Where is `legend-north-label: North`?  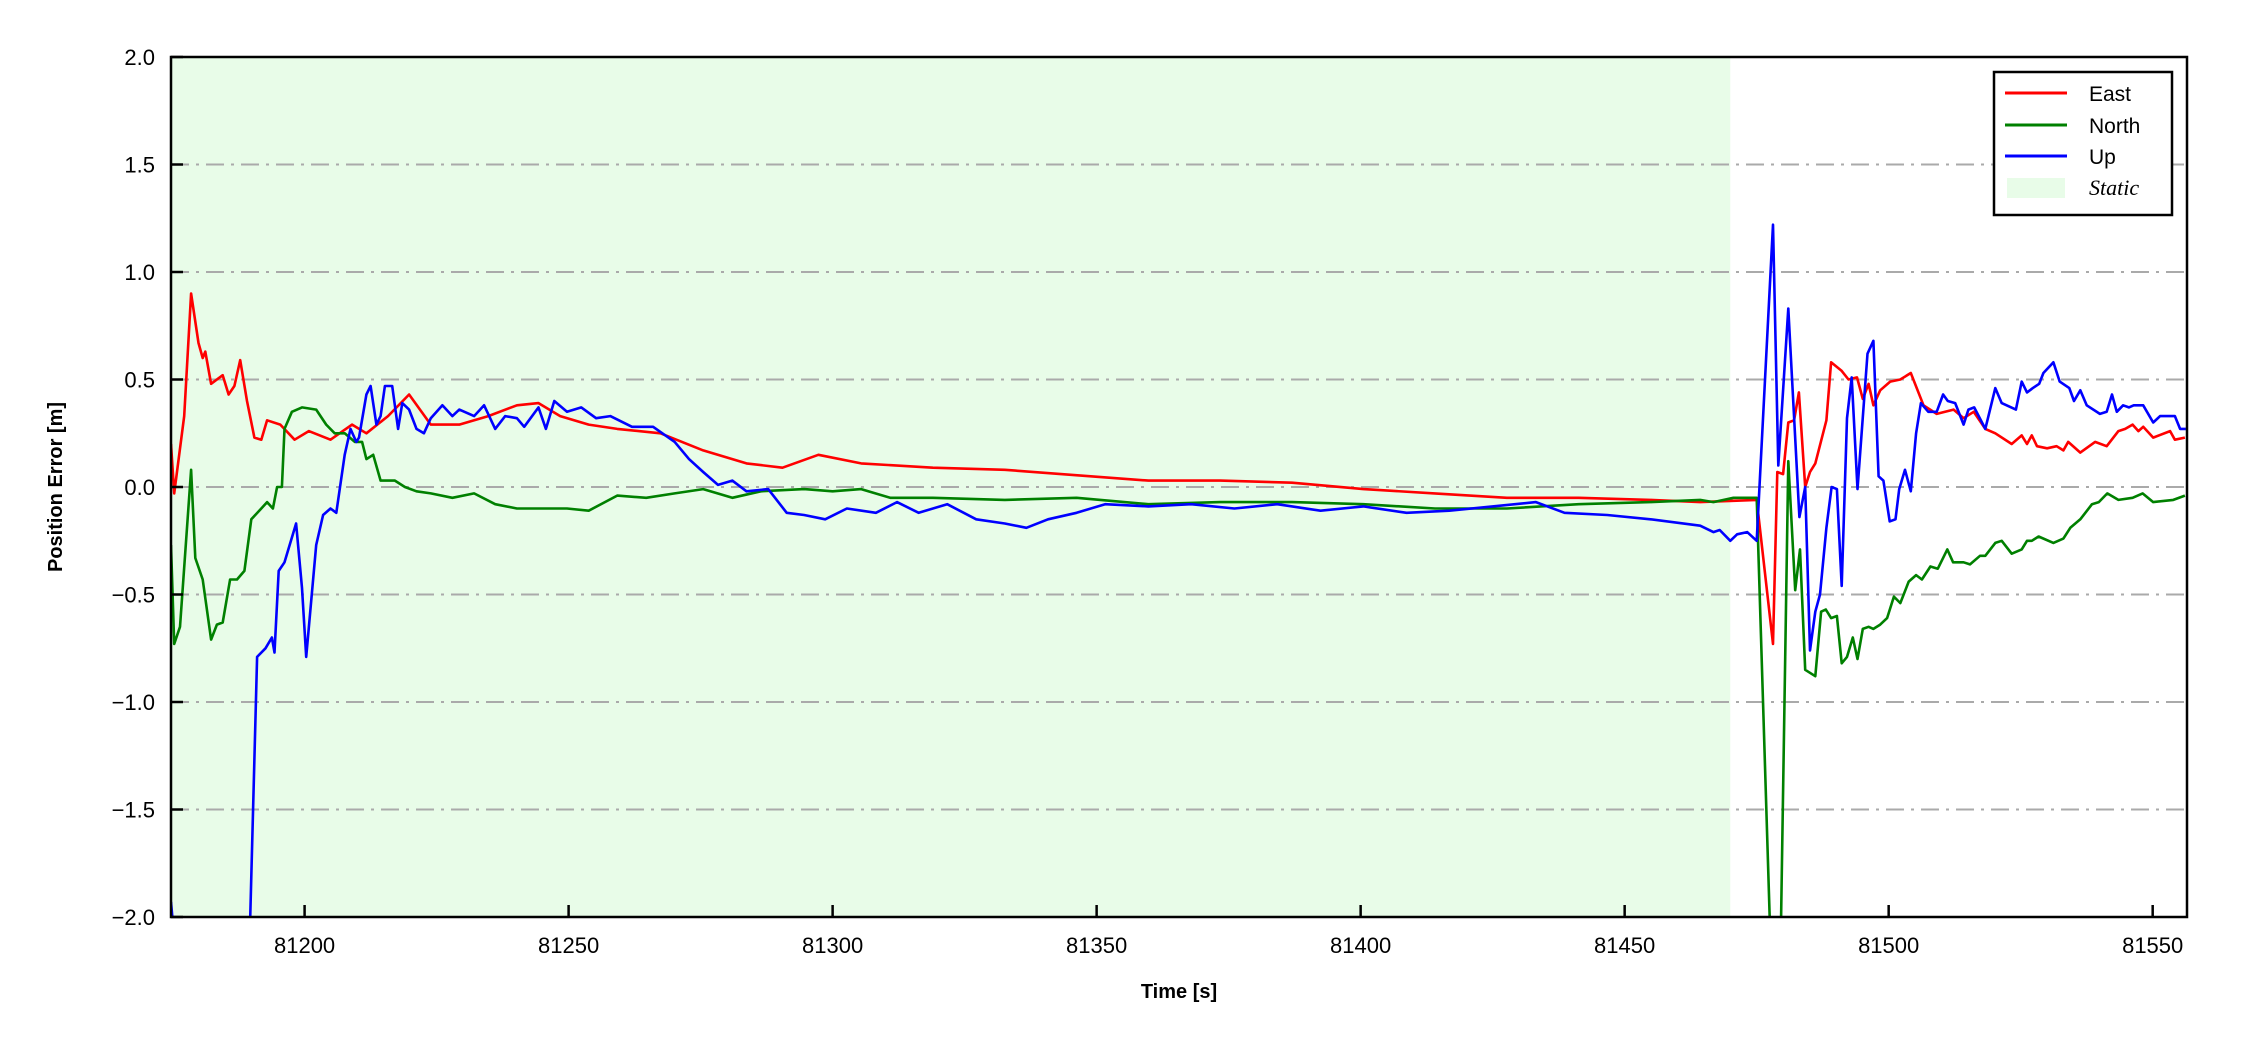 legend-north-label: North is located at coordinates (2114, 126).